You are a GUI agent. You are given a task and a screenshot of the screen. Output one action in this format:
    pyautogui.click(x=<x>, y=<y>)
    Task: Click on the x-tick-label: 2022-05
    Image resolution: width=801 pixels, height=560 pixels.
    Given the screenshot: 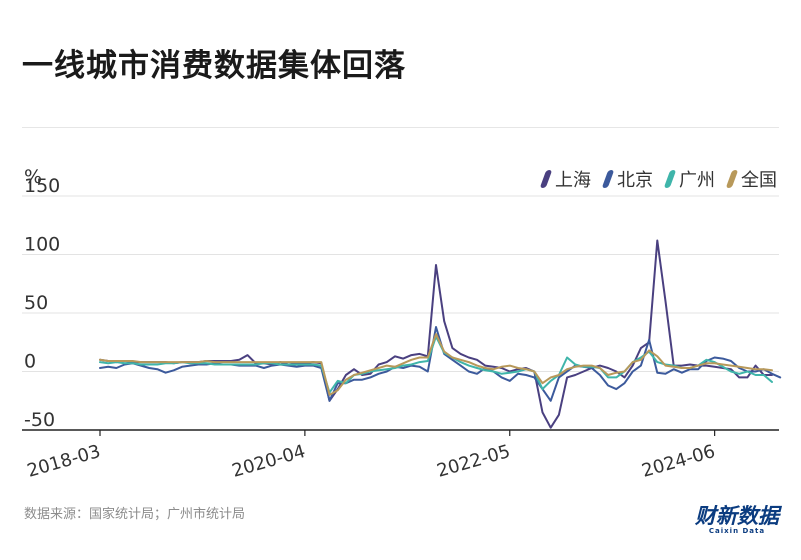 What is the action you would take?
    pyautogui.click(x=474, y=461)
    